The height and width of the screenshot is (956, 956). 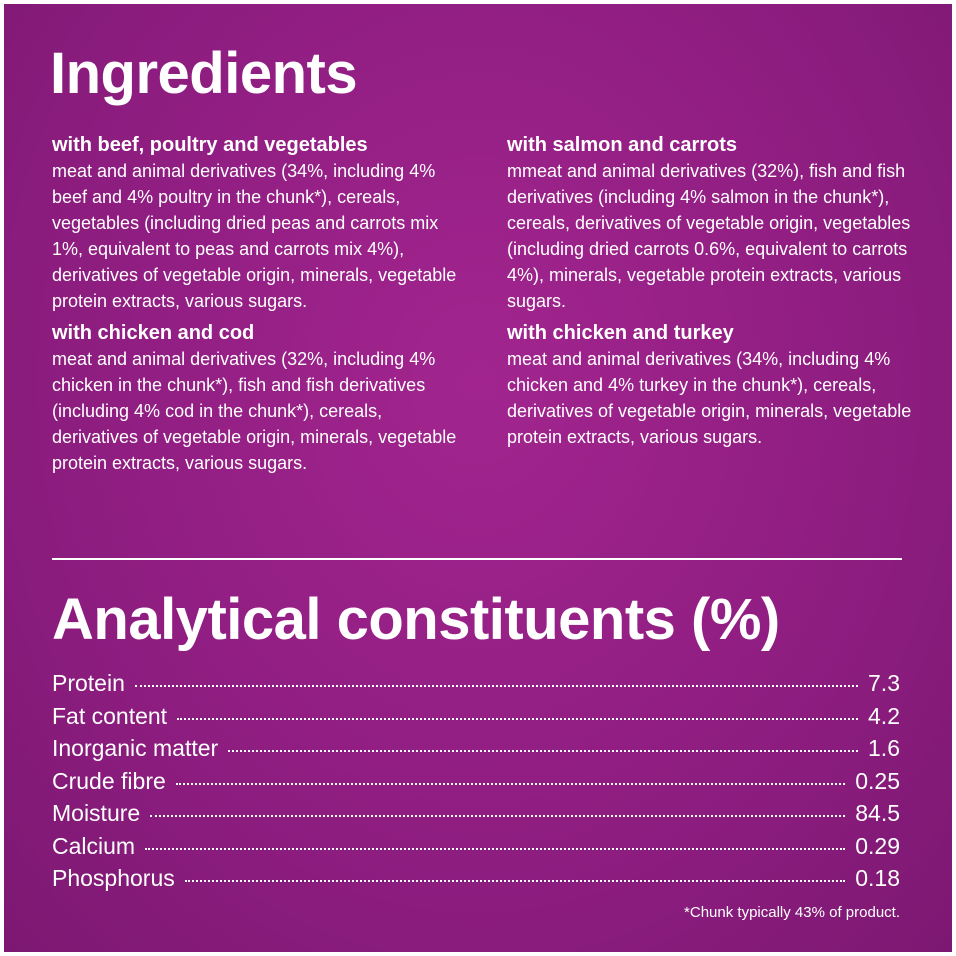 I want to click on constituent-name: Calcium, so click(x=94, y=845).